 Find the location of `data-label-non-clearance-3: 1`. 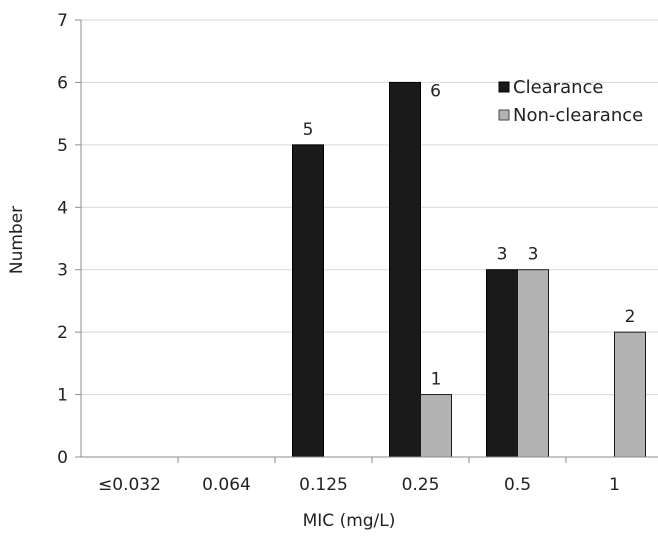

data-label-non-clearance-3: 1 is located at coordinates (436, 380).